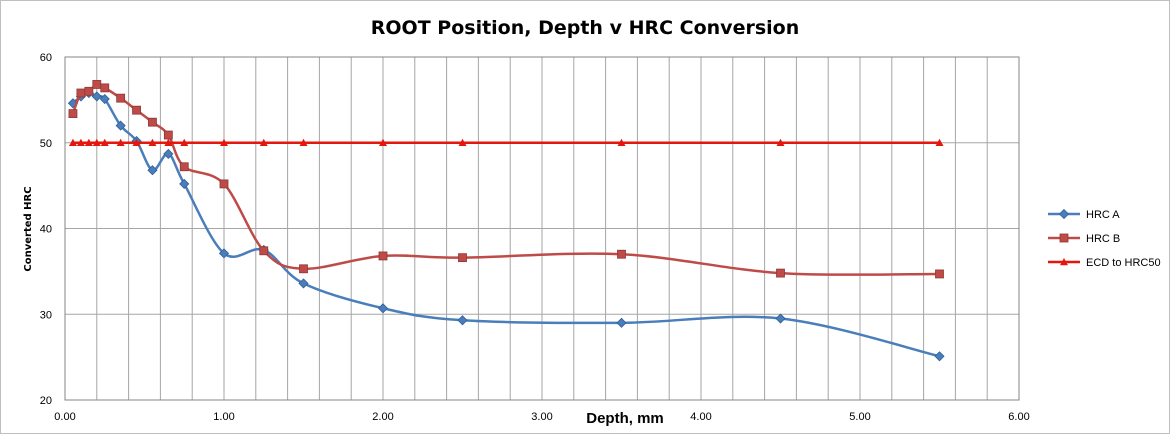  What do you see at coordinates (700, 417) in the screenshot?
I see `x-tick-label: 4.00` at bounding box center [700, 417].